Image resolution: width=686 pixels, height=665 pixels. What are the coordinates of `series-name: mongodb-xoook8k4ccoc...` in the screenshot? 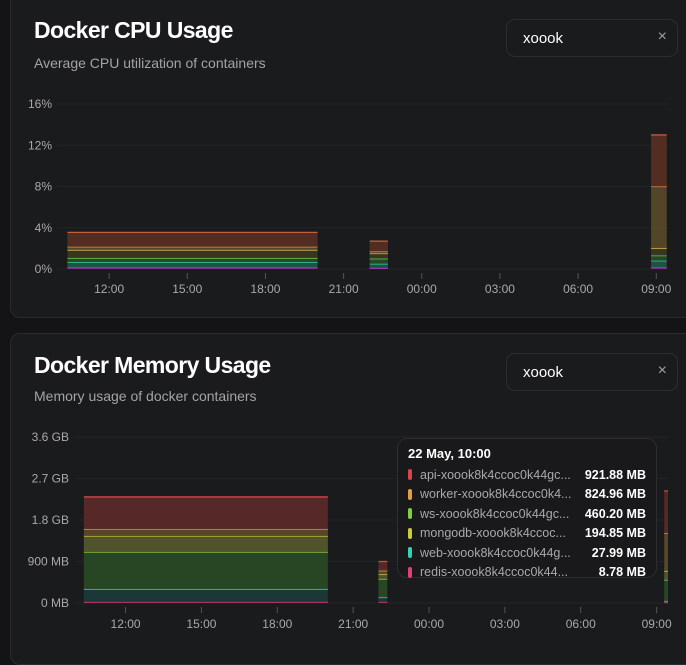 It's located at (499, 533).